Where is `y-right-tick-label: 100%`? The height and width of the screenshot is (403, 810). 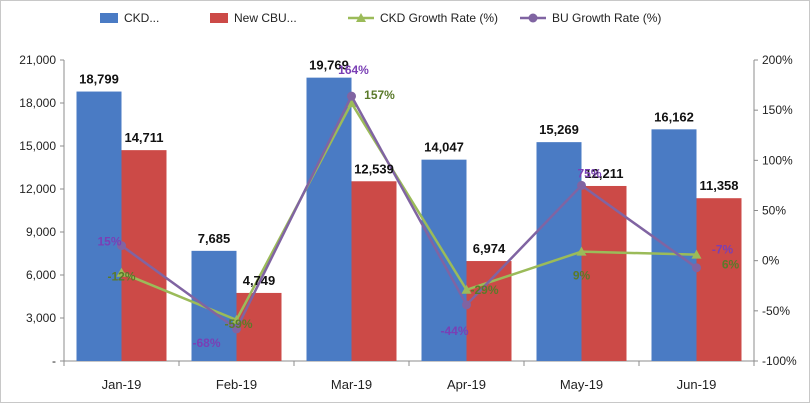
y-right-tick-label: 100% is located at coordinates (777, 160).